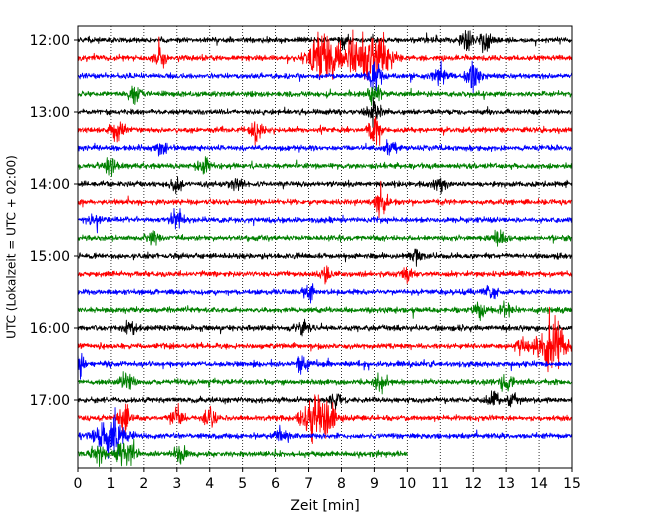 The width and height of the screenshot is (650, 520). What do you see at coordinates (12, 247) in the screenshot?
I see `y-axis-label: UTC (Lokalzeit = UTC + 02:00)` at bounding box center [12, 247].